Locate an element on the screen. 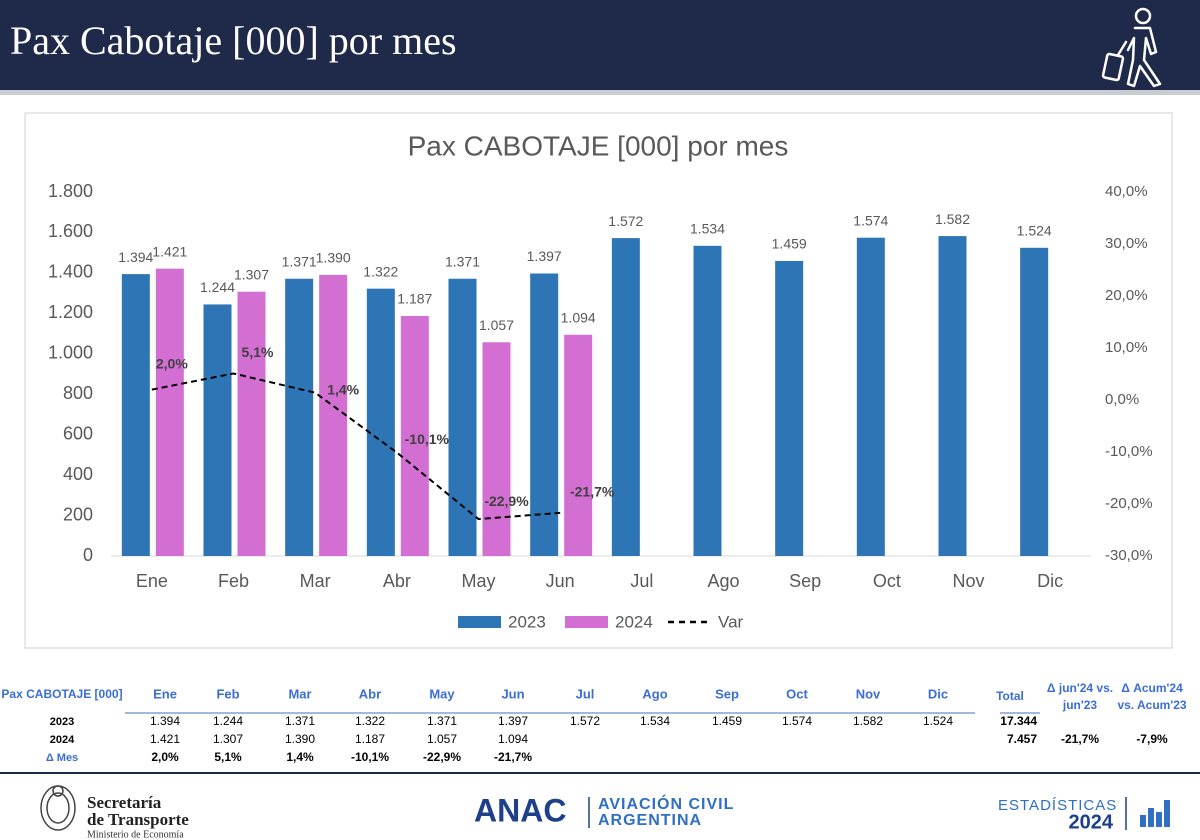 The width and height of the screenshot is (1200, 840). table-cell: 1.574 is located at coordinates (797, 721).